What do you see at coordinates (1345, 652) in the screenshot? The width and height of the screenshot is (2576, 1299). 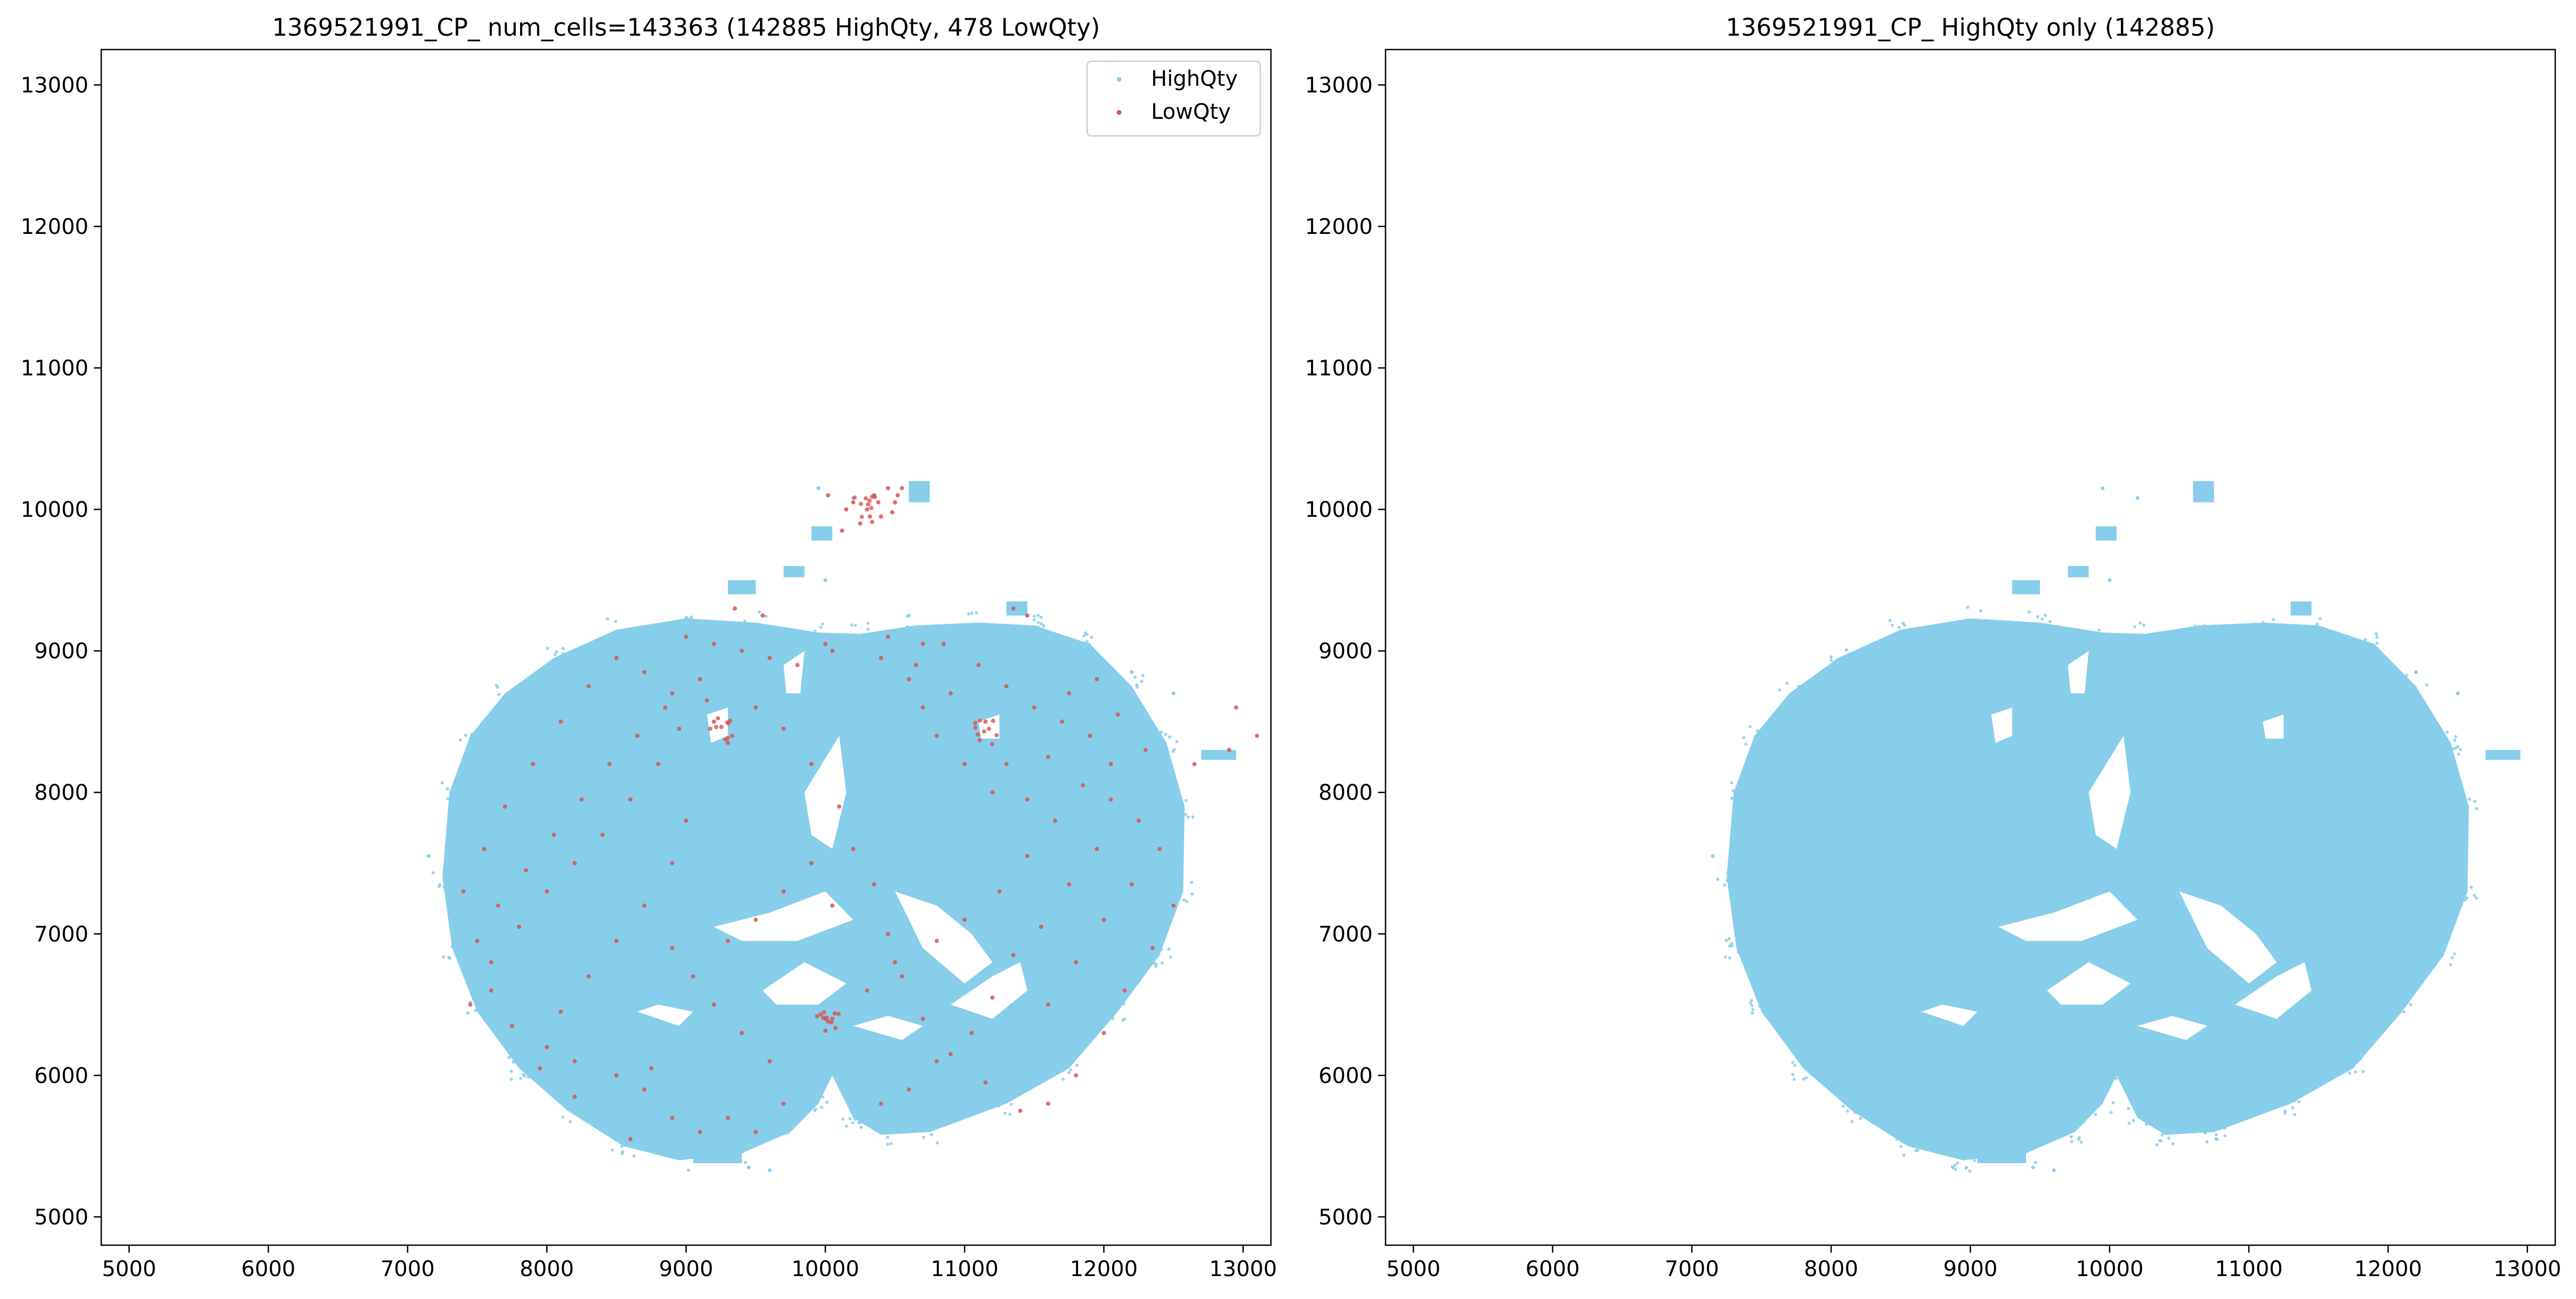 I see `y-tick-label: 9000` at bounding box center [1345, 652].